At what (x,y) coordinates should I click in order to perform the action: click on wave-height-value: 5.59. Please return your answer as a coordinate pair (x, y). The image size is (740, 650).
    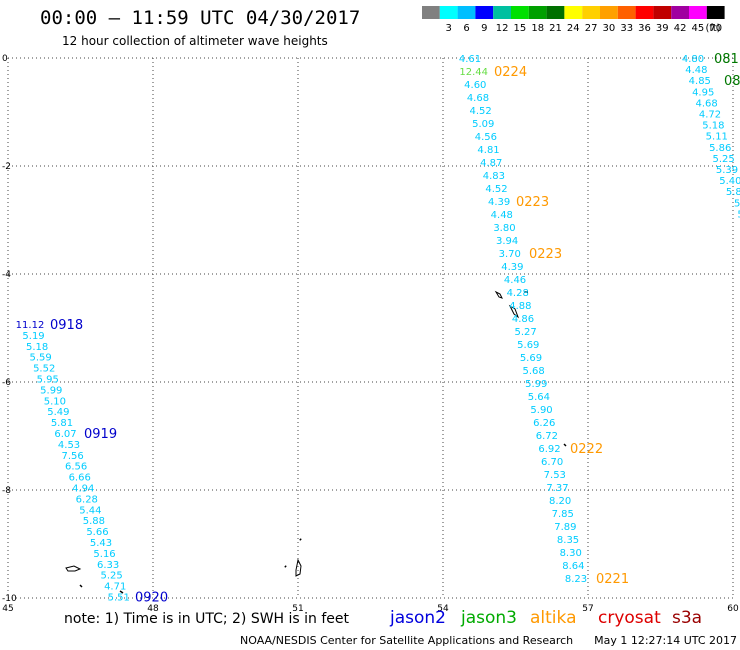
    Looking at the image, I should click on (41, 358).